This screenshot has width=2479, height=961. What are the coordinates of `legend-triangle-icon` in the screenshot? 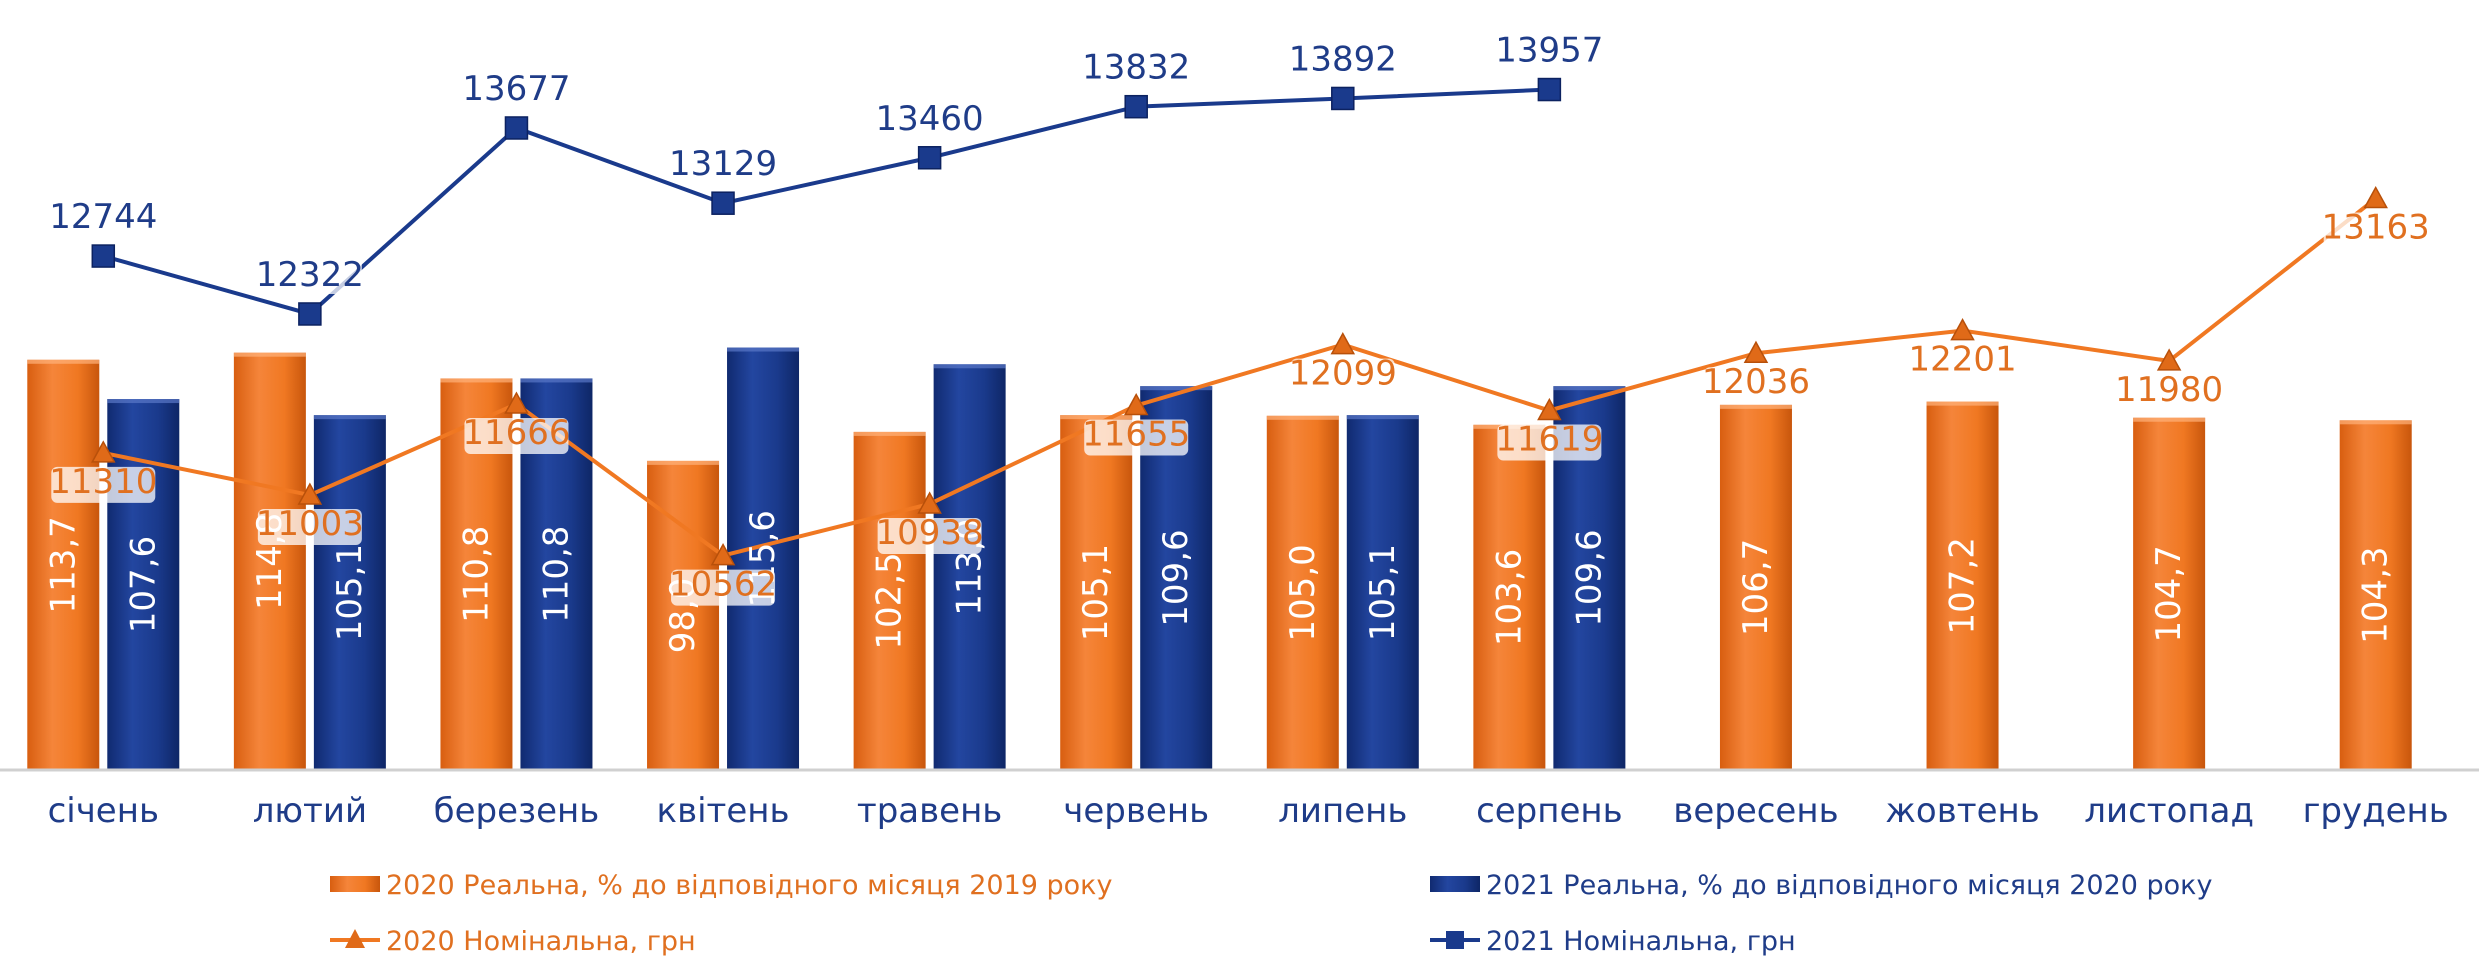 It's located at (355, 938).